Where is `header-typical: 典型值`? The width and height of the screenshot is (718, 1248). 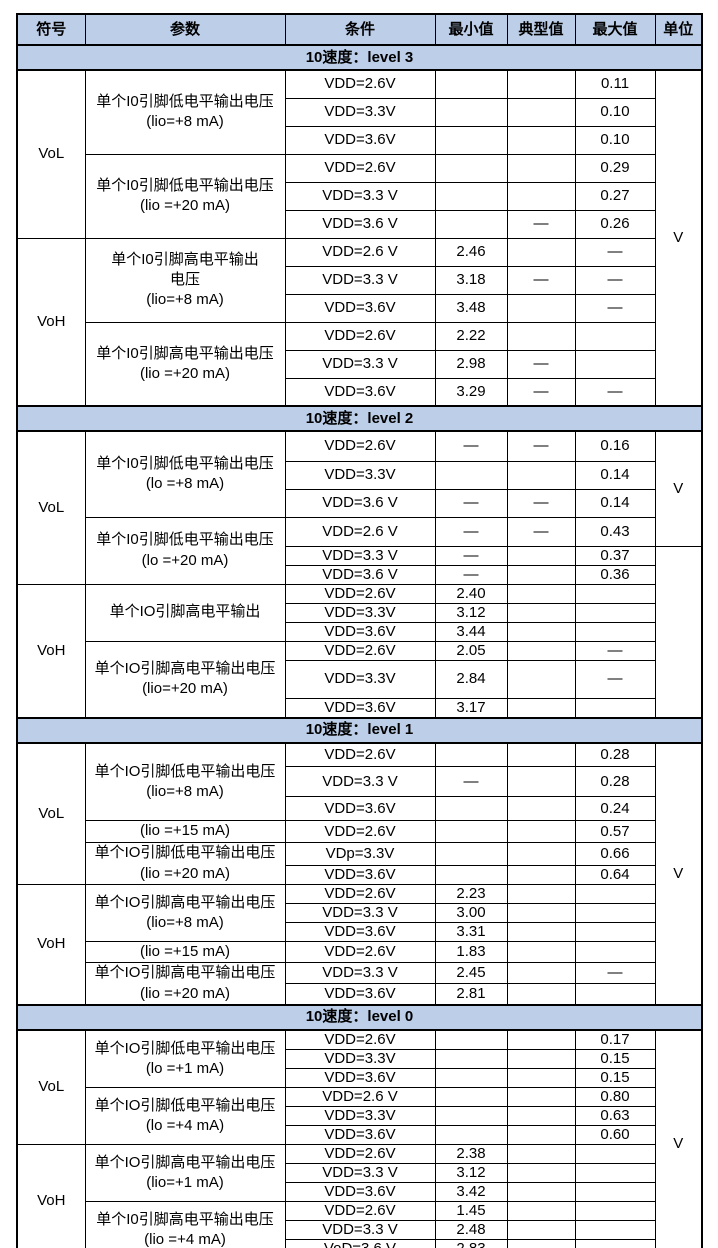
header-typical: 典型值 is located at coordinates (541, 29).